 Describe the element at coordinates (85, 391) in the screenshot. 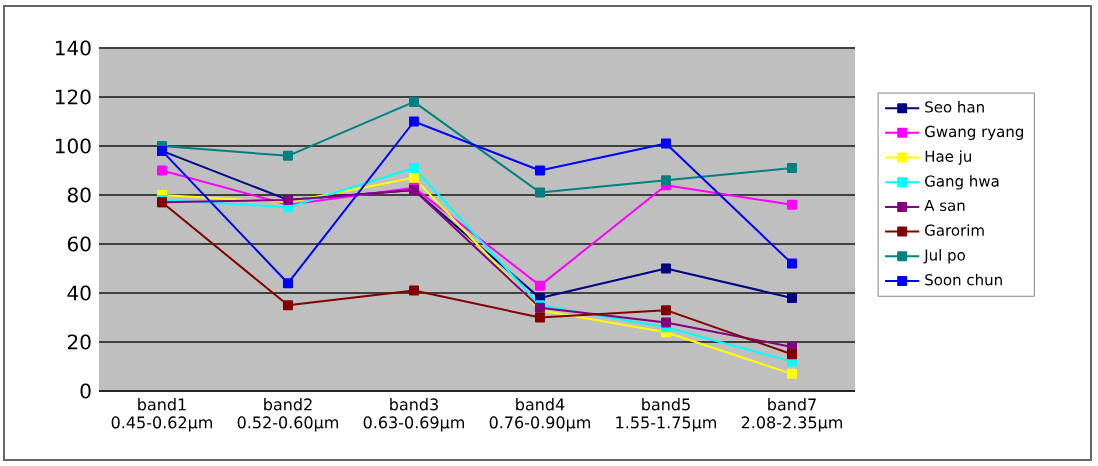

I see `y-tick-label: 0` at that location.